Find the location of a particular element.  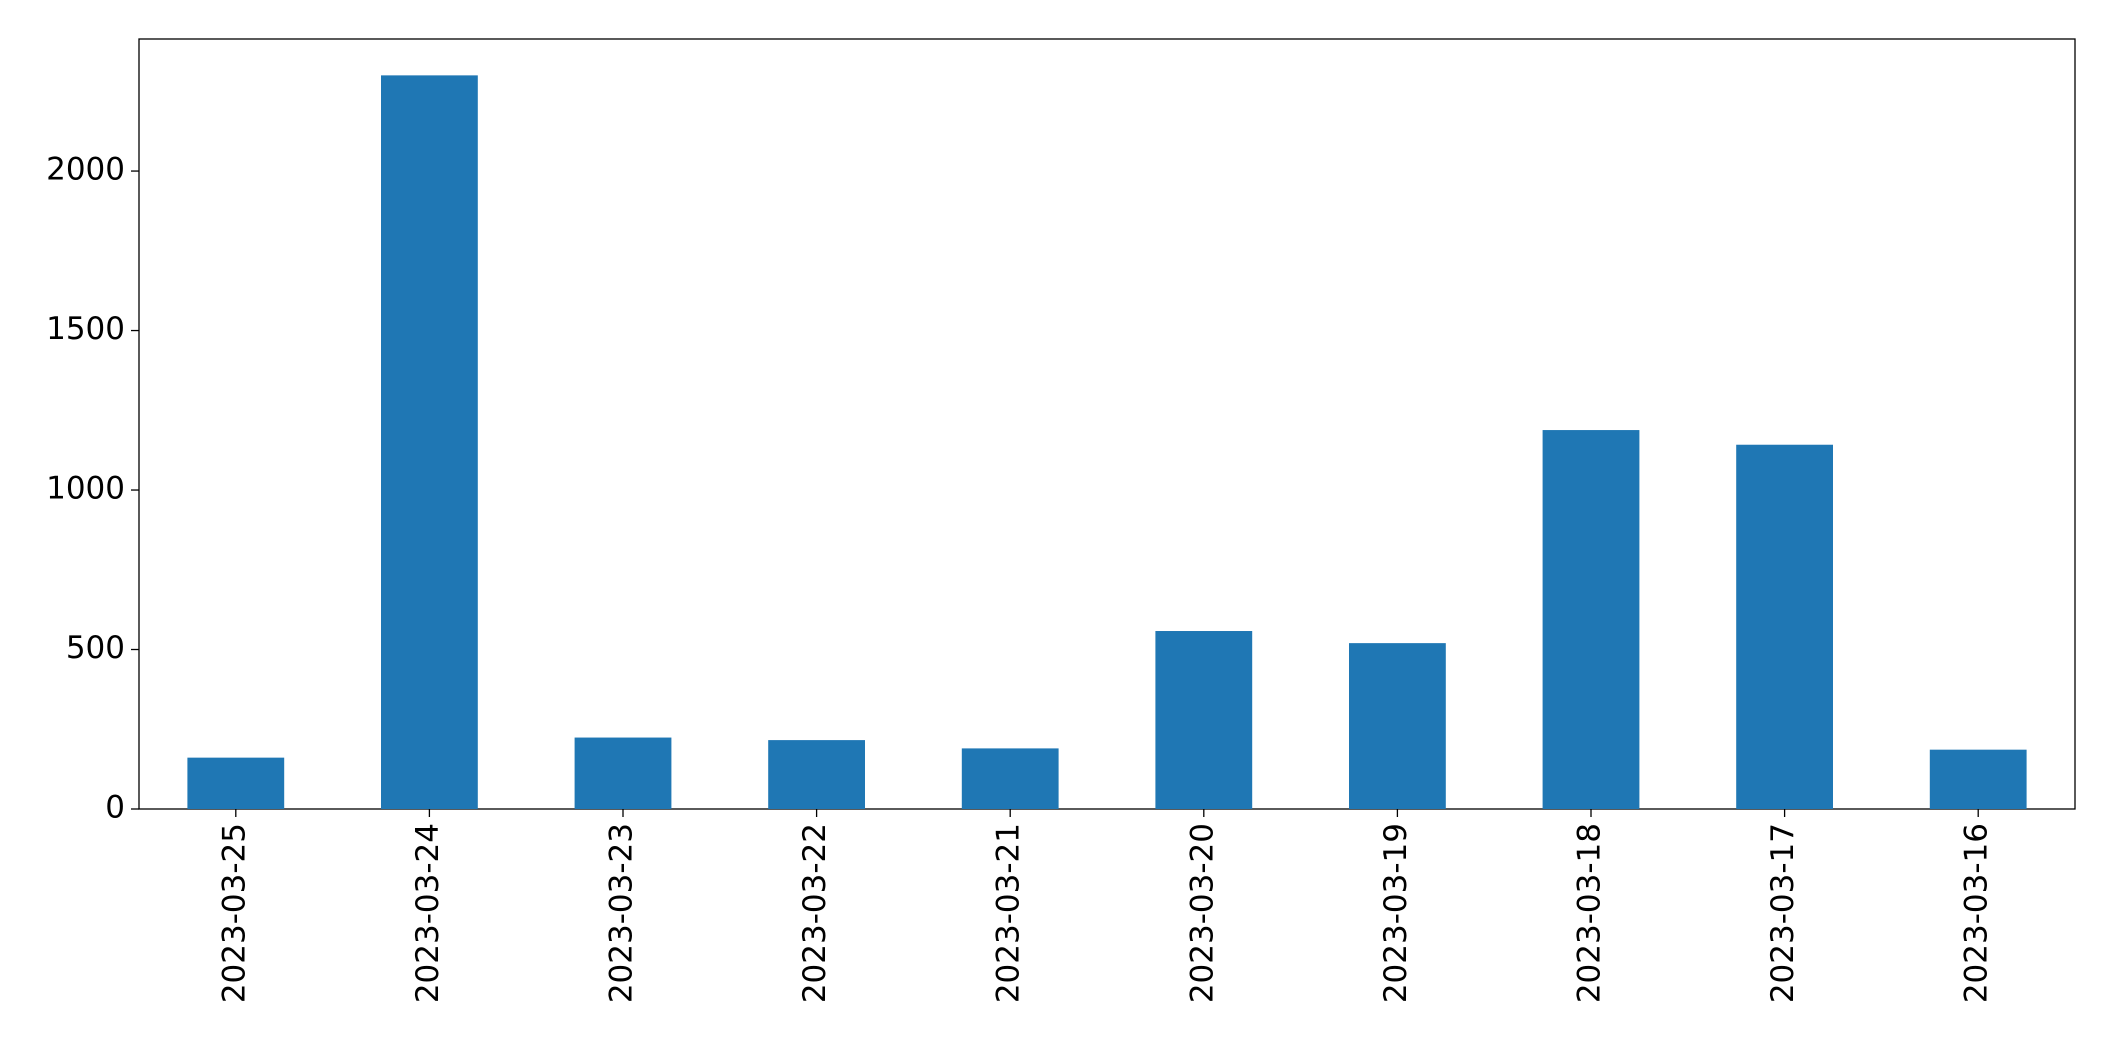

x-tick-label: 2023-03-22 is located at coordinates (815, 913).